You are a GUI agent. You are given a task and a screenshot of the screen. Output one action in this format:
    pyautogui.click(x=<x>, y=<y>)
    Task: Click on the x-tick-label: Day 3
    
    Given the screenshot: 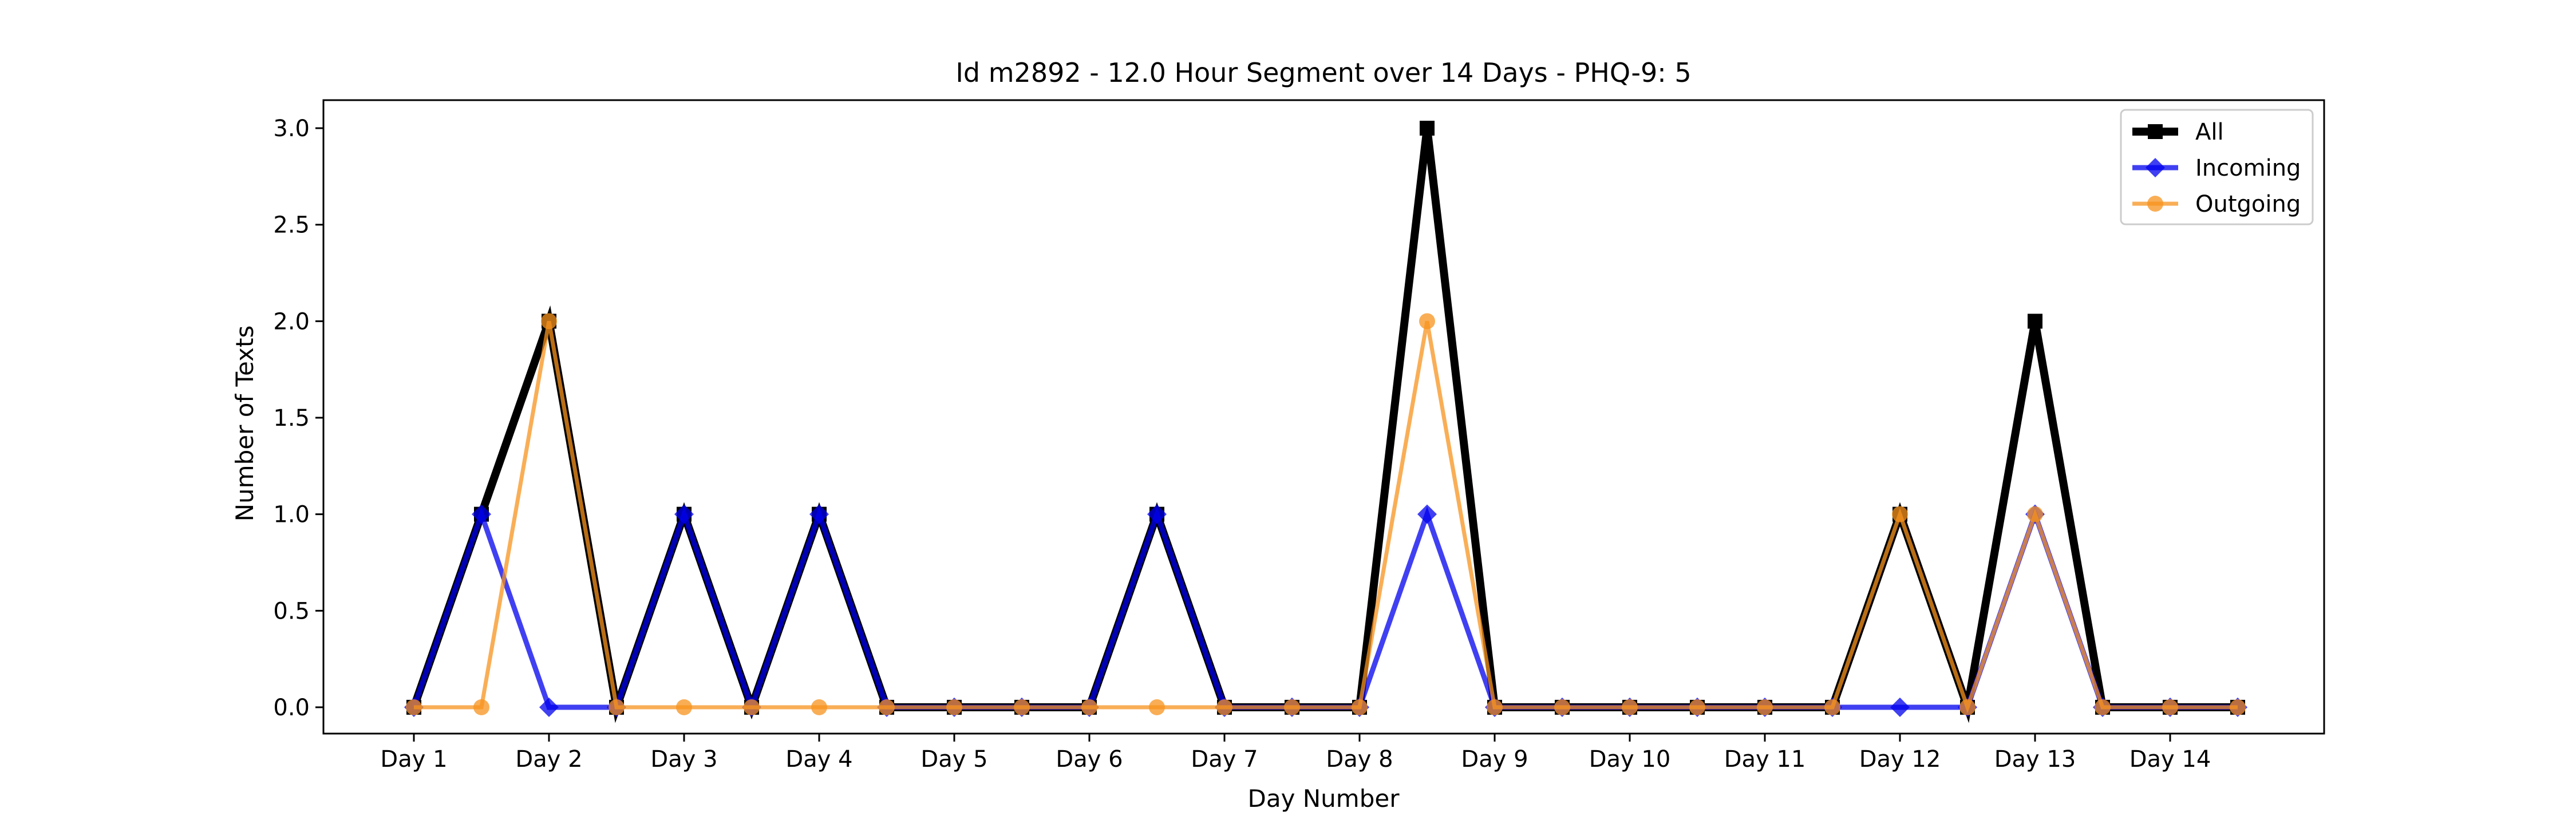 What is the action you would take?
    pyautogui.click(x=683, y=759)
    